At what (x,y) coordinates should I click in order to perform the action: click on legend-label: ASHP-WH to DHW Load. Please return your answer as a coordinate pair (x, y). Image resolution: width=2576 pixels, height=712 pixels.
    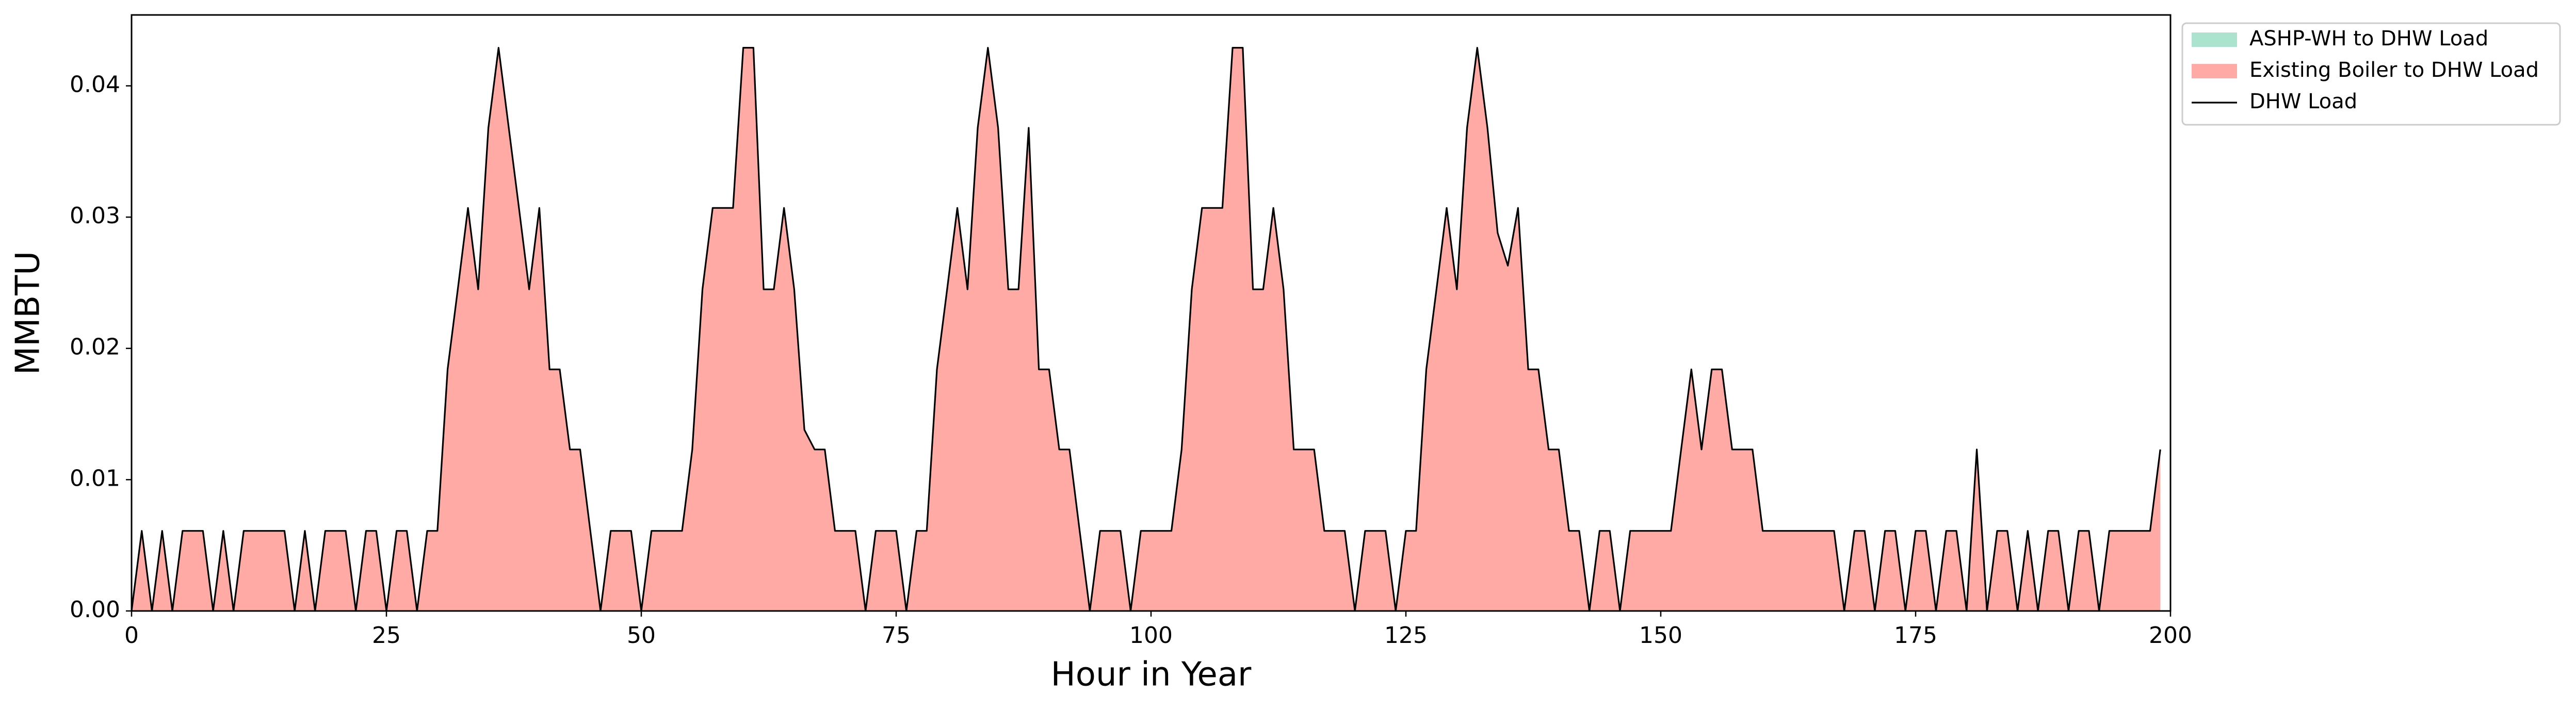
    Looking at the image, I should click on (2368, 39).